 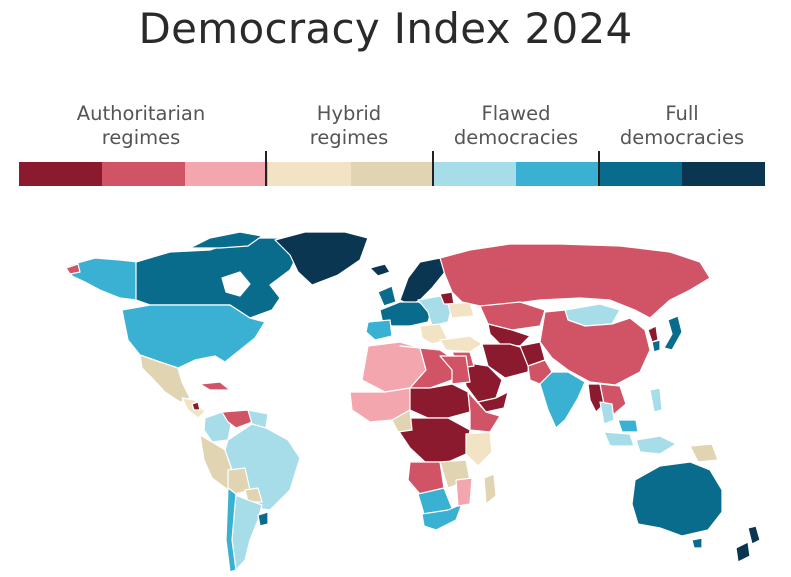 I want to click on legend-label-line1: Hybrid, so click(x=349, y=113).